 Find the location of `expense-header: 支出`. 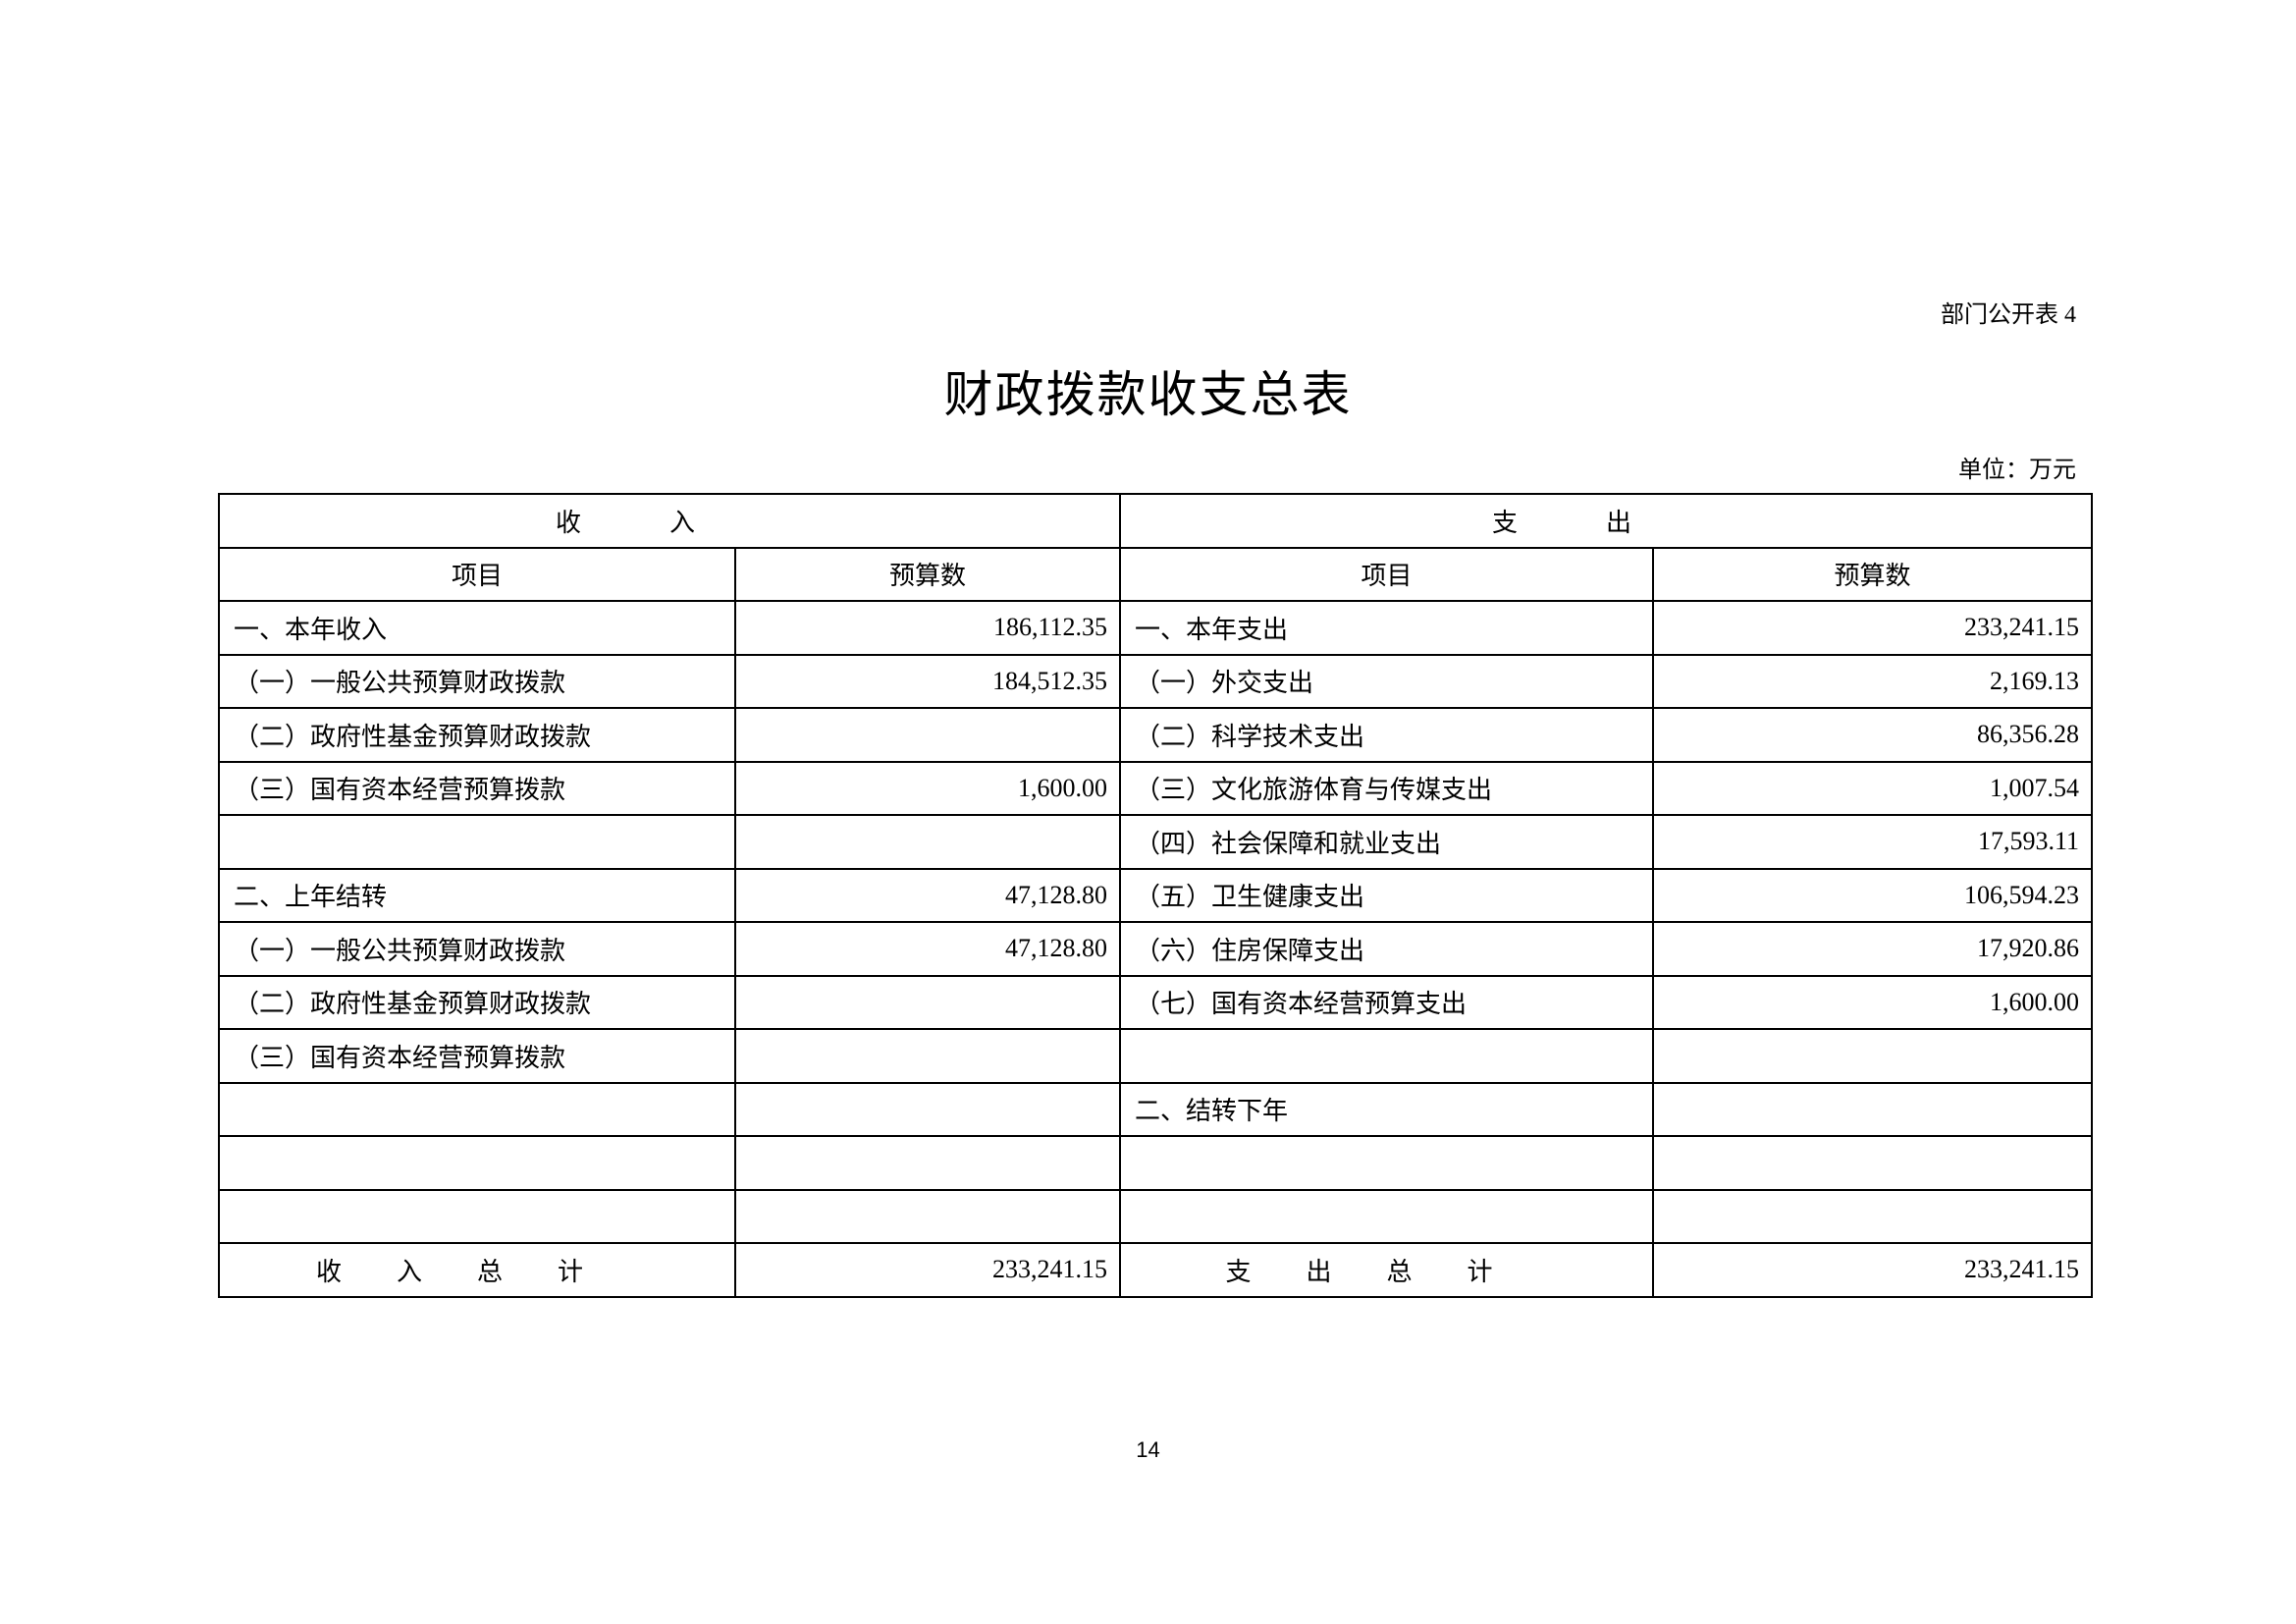

expense-header: 支出 is located at coordinates (1607, 522).